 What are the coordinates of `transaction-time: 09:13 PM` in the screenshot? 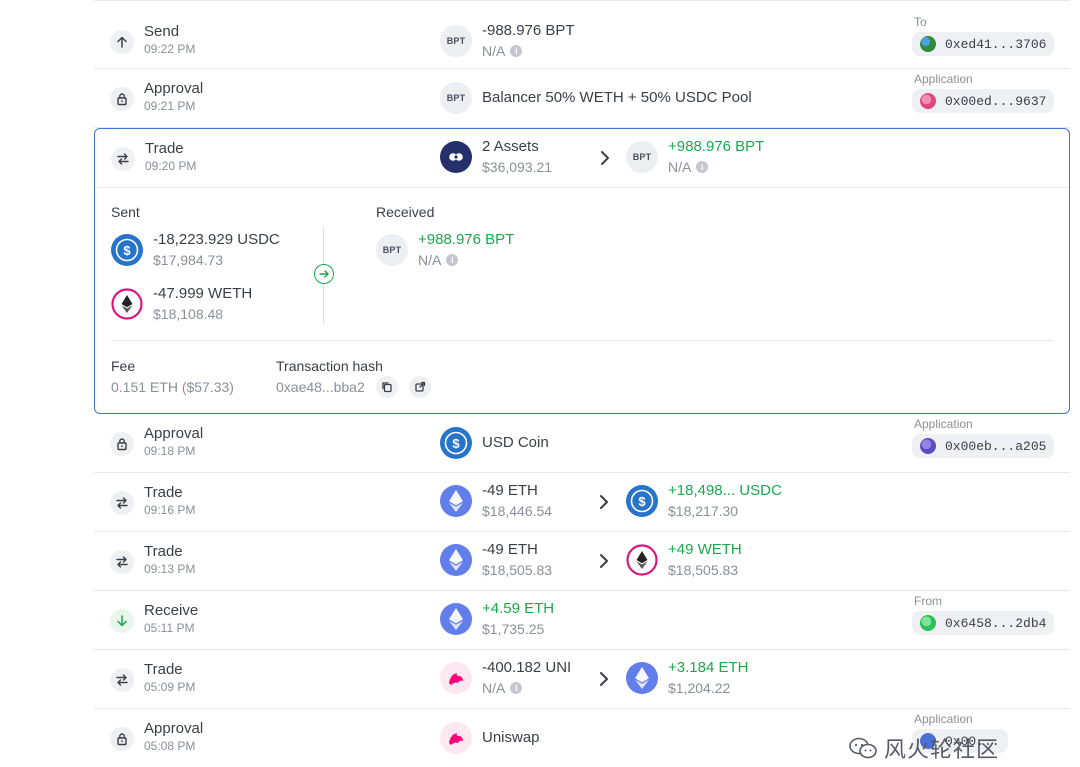 It's located at (170, 569).